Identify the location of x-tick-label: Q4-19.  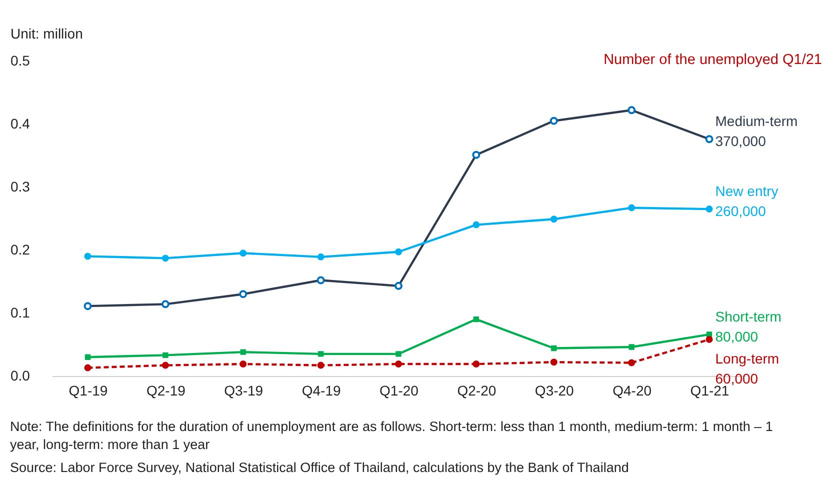
(321, 390).